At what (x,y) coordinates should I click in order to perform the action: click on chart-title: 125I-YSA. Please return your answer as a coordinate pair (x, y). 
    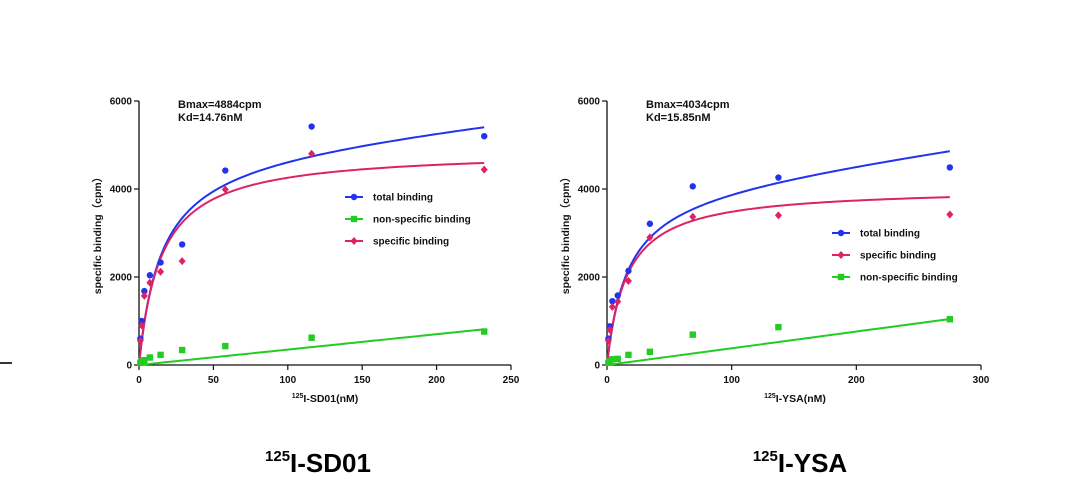
    Looking at the image, I should click on (800, 463).